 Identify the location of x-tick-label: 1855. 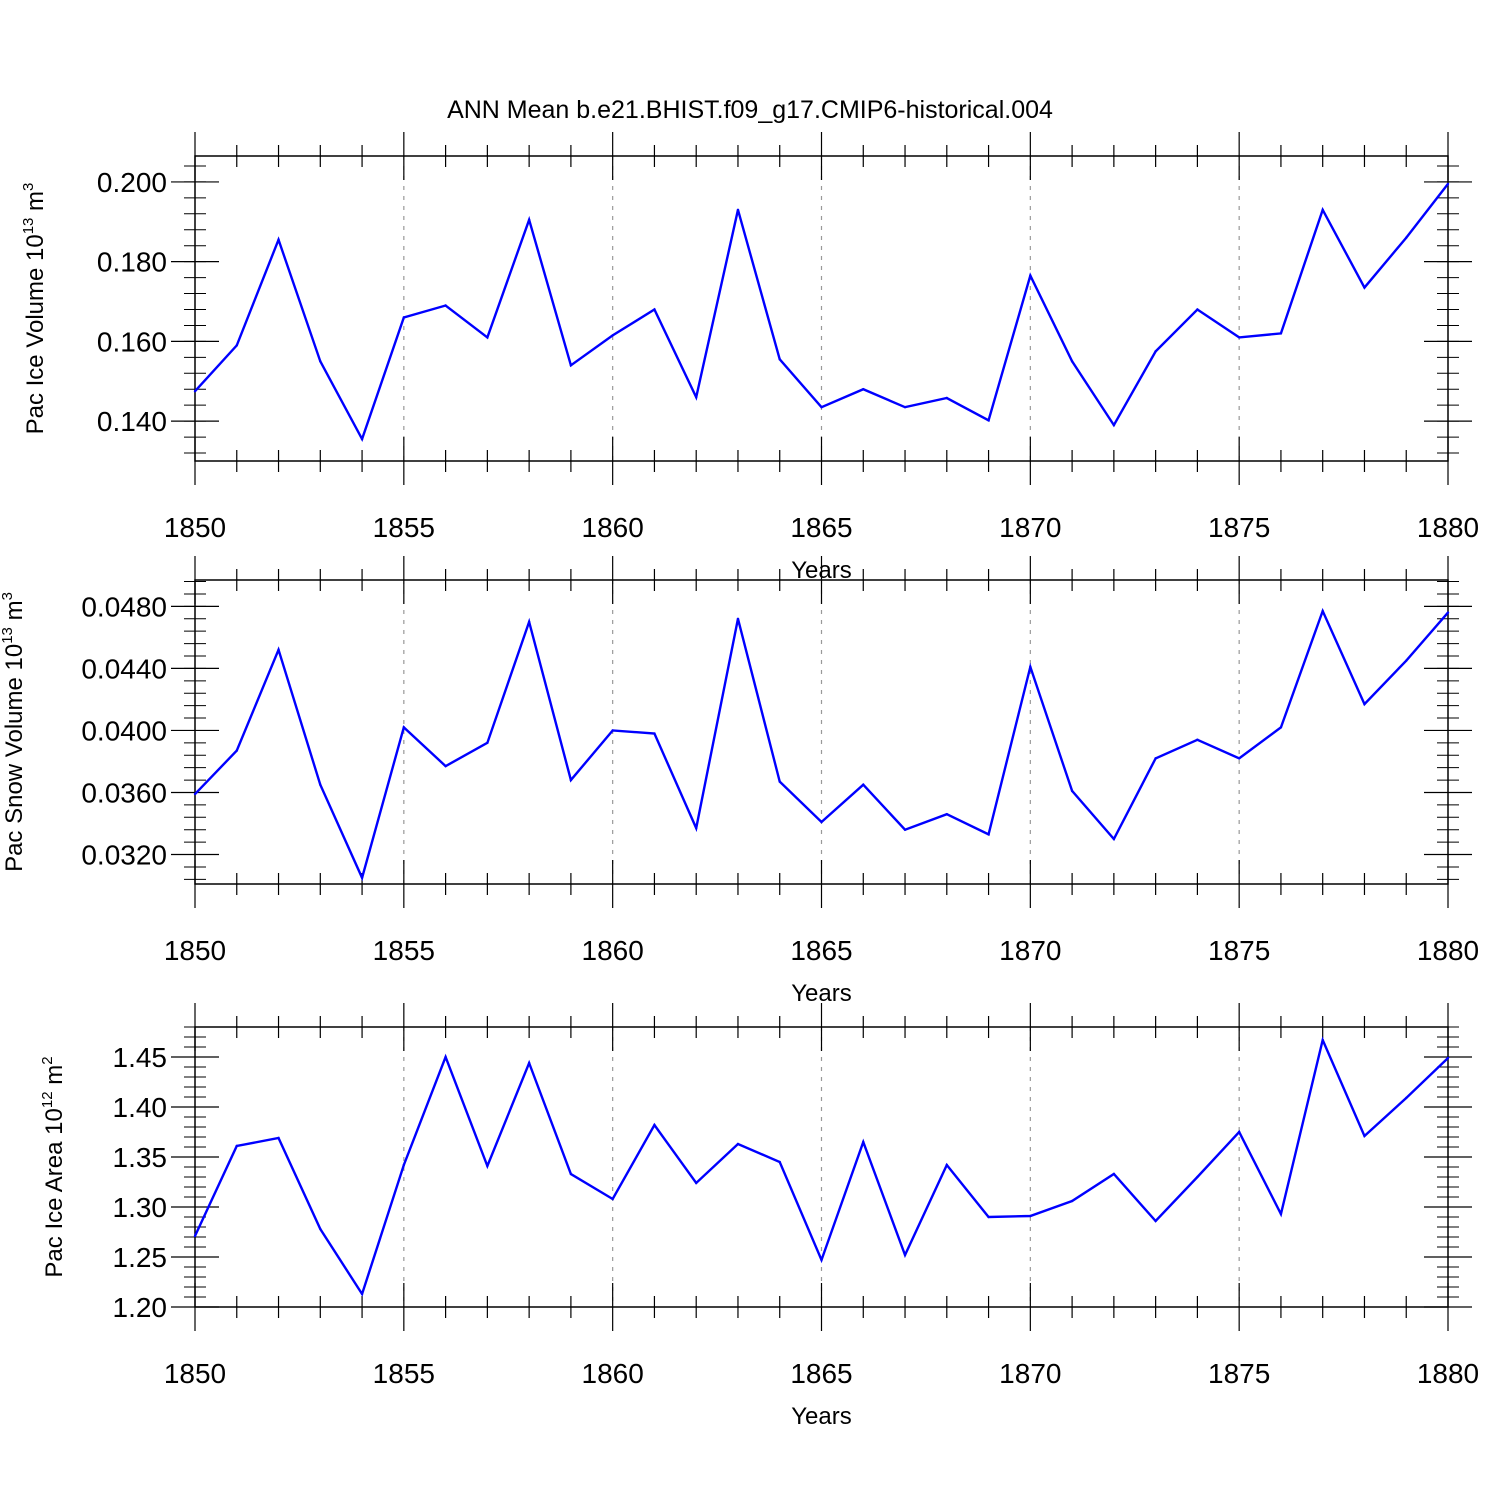
(404, 950).